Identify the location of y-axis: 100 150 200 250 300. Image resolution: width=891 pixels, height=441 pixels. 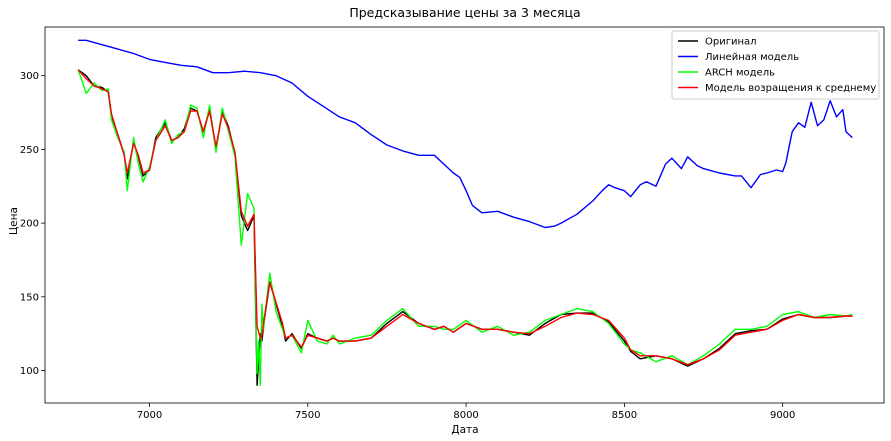
(32, 224).